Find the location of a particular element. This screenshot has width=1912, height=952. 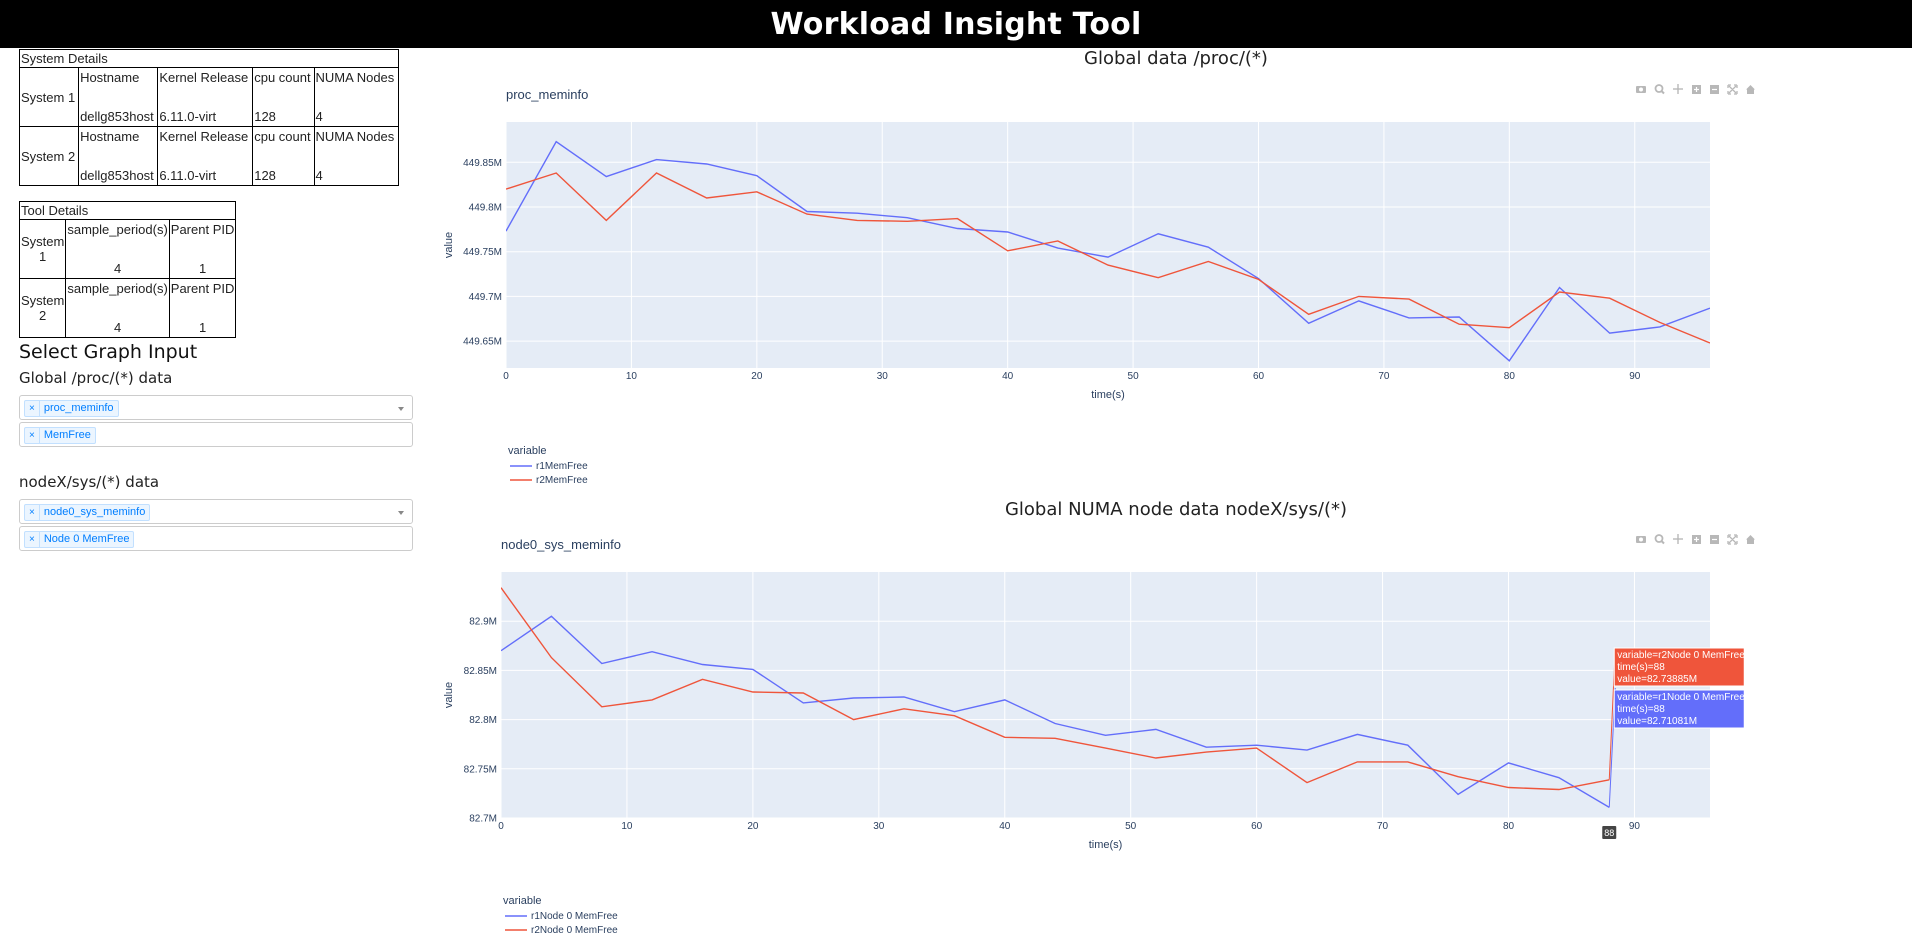

y-tick-label: 449.75M is located at coordinates (482, 252).